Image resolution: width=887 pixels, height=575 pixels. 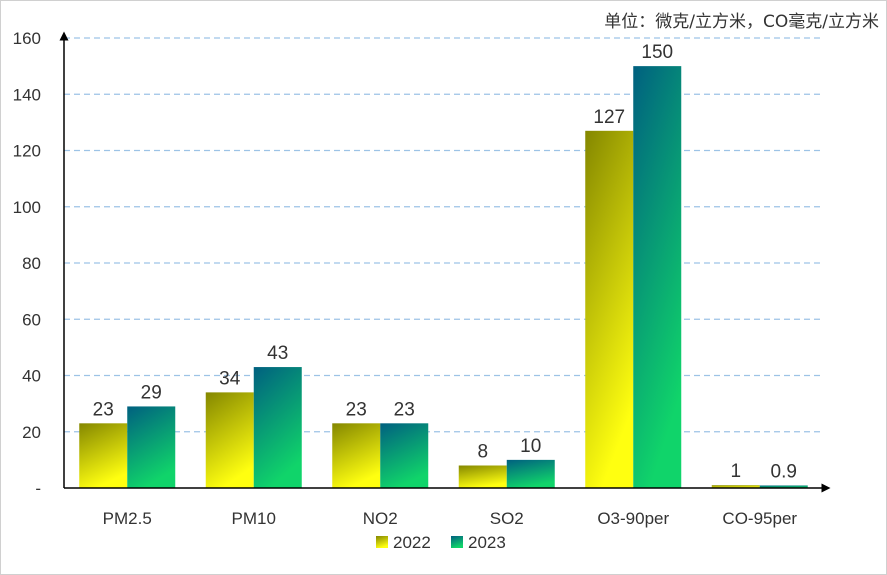 I want to click on data-label: 43, so click(x=277, y=353).